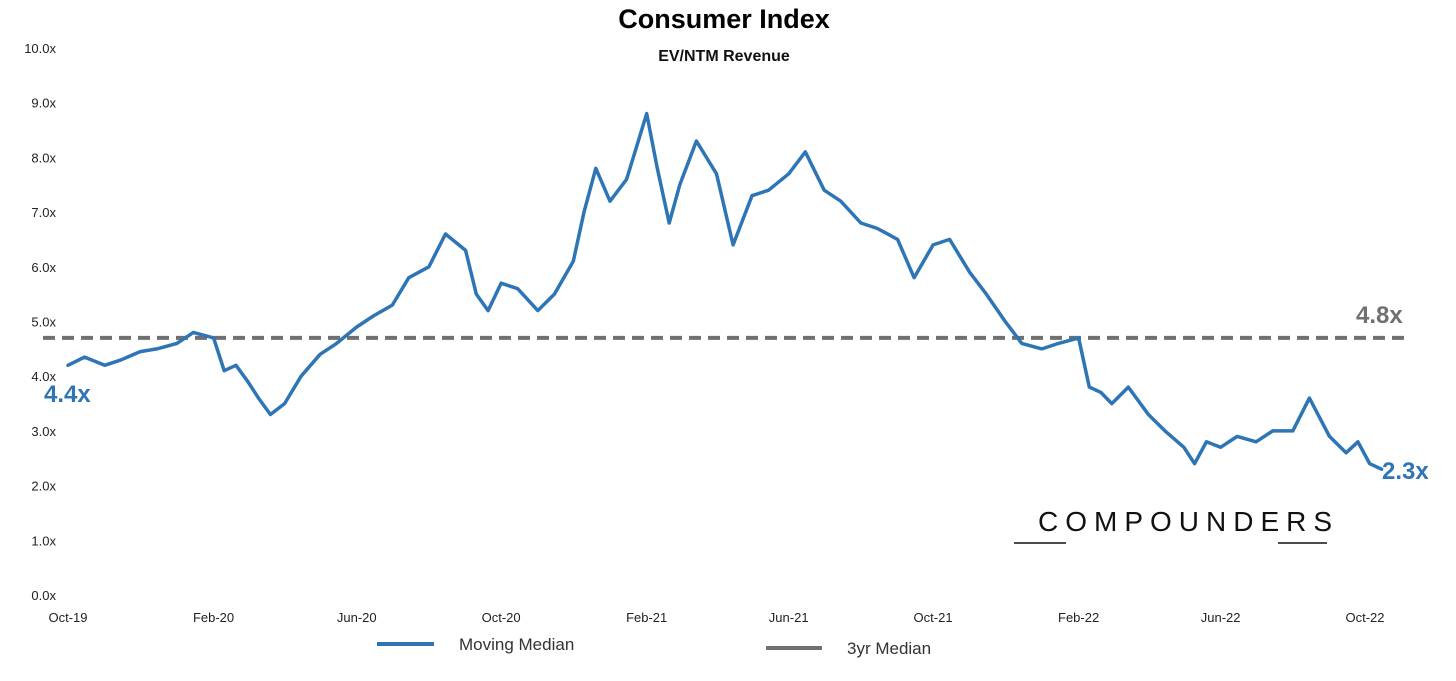  I want to click on legend-label-3yr-median: 3yr Median, so click(889, 648).